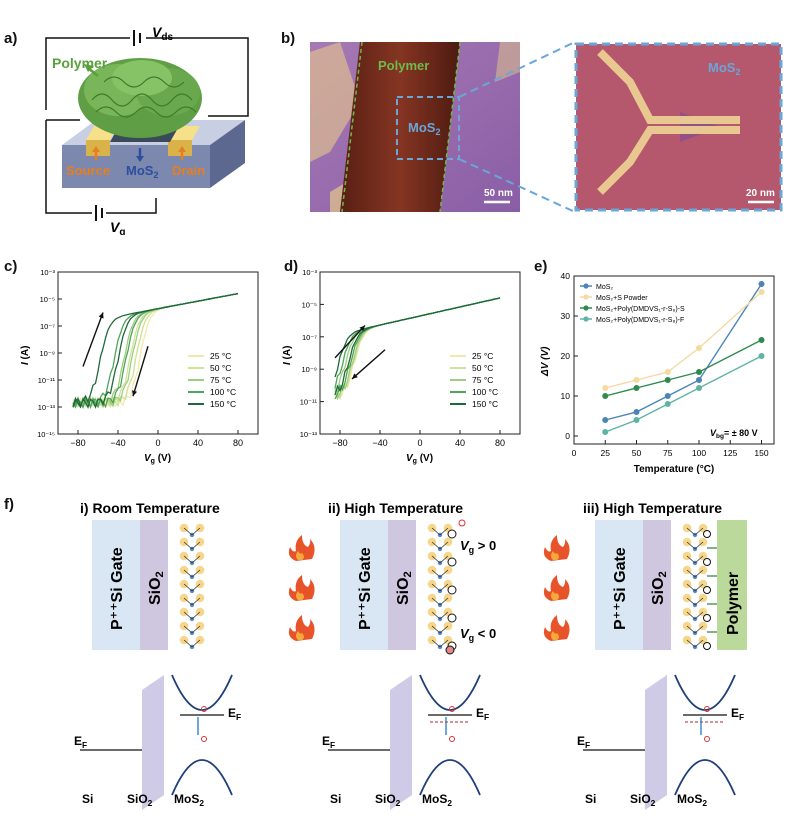  I want to click on valence-band, so click(450, 777).